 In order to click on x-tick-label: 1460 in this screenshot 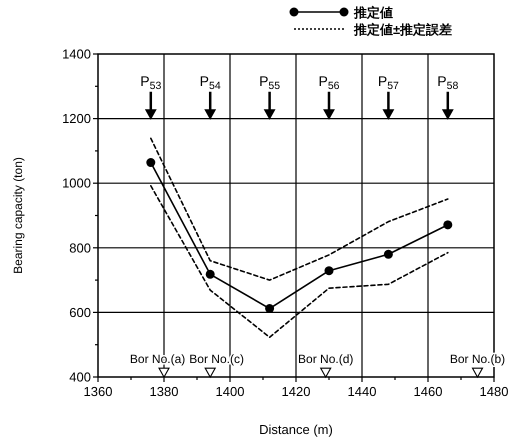, I will do `click(428, 391)`.